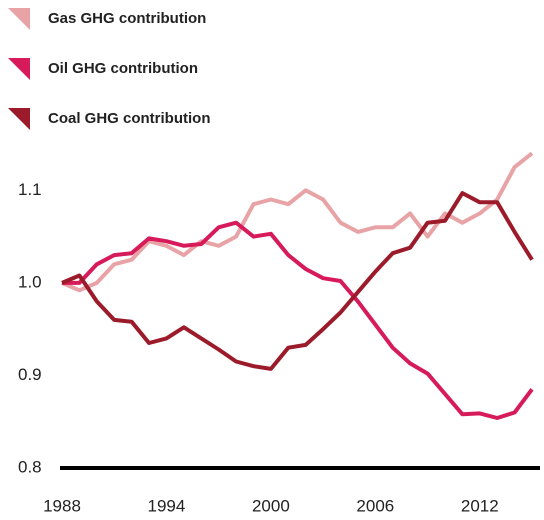 The image size is (544, 520). I want to click on legend-label: Coal GHG contribution, so click(129, 118).